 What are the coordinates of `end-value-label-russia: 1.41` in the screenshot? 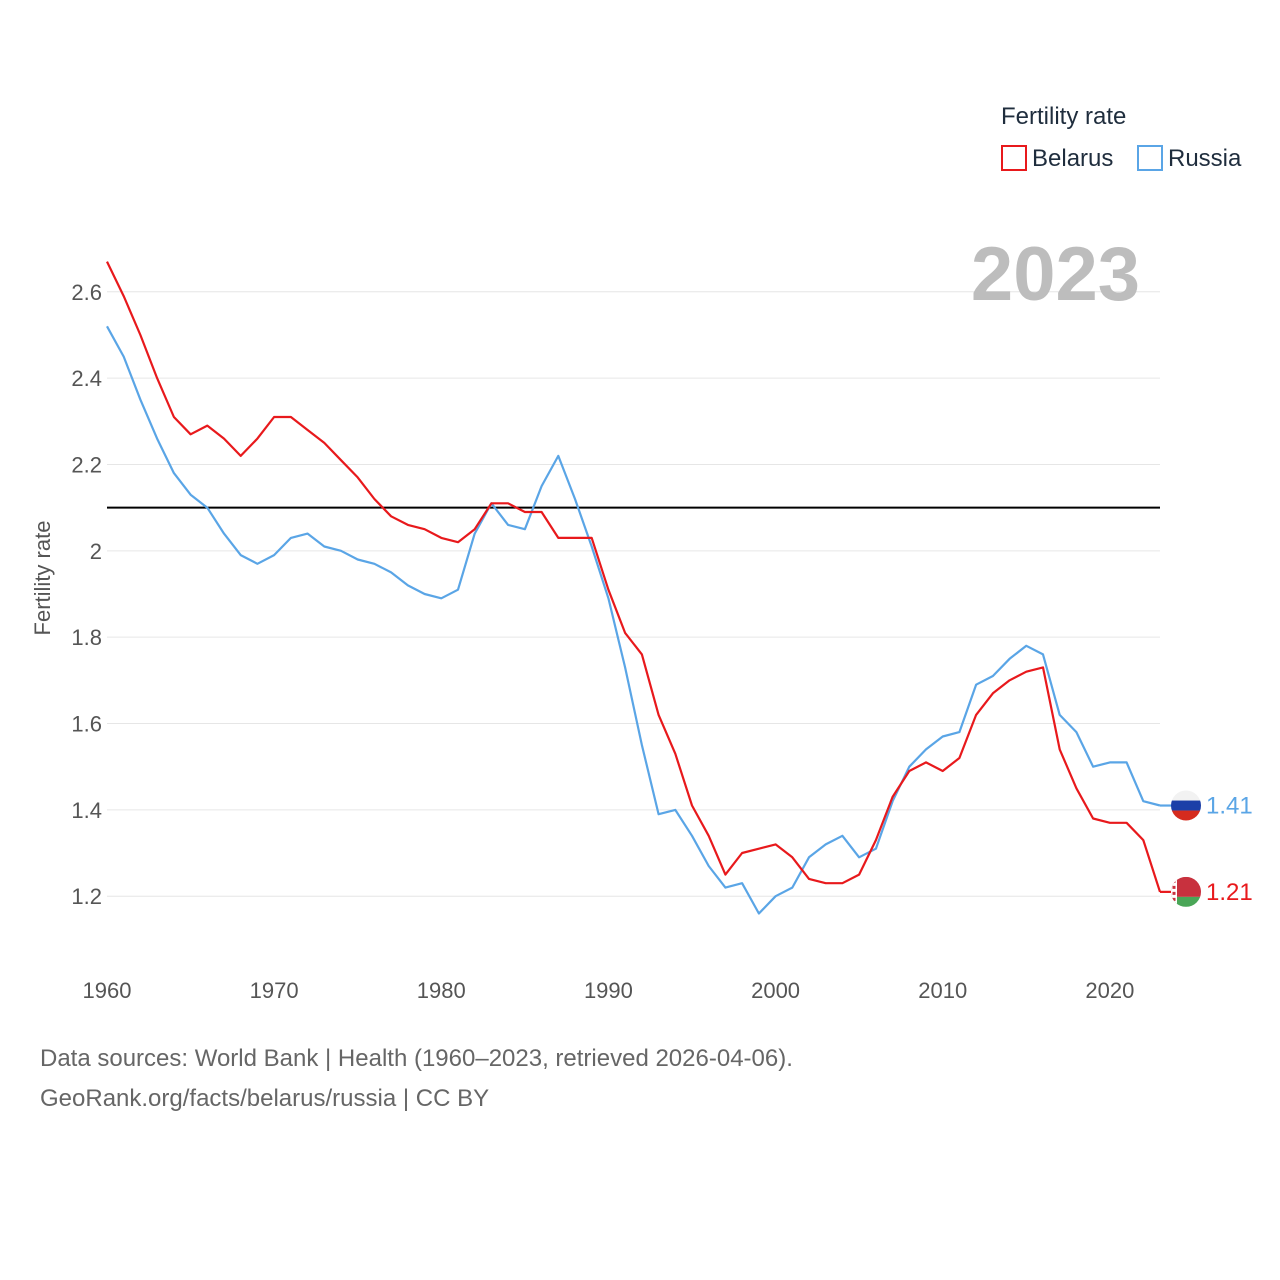 It's located at (1229, 806).